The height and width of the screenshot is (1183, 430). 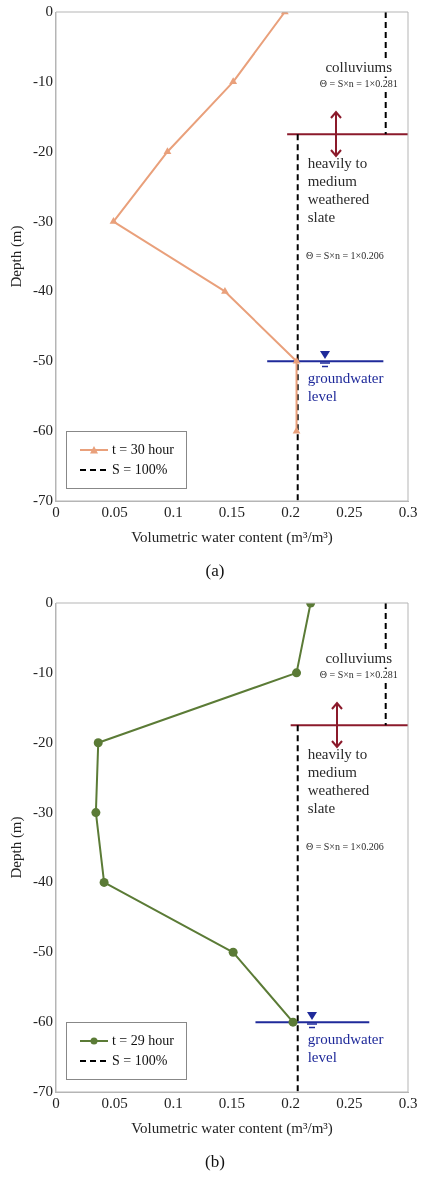 What do you see at coordinates (215, 571) in the screenshot?
I see `text: (a)` at bounding box center [215, 571].